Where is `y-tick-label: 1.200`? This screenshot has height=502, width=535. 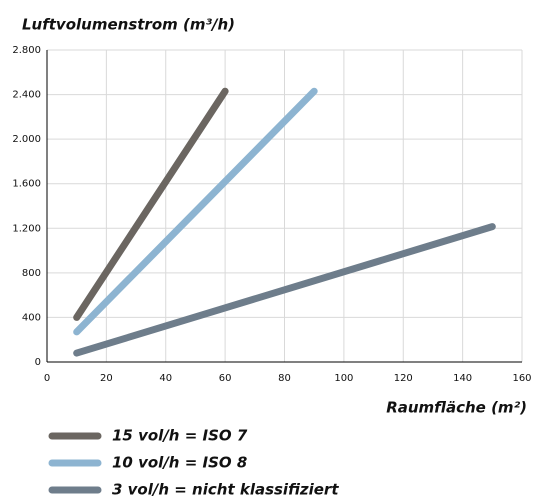 y-tick-label: 1.200 is located at coordinates (26, 228).